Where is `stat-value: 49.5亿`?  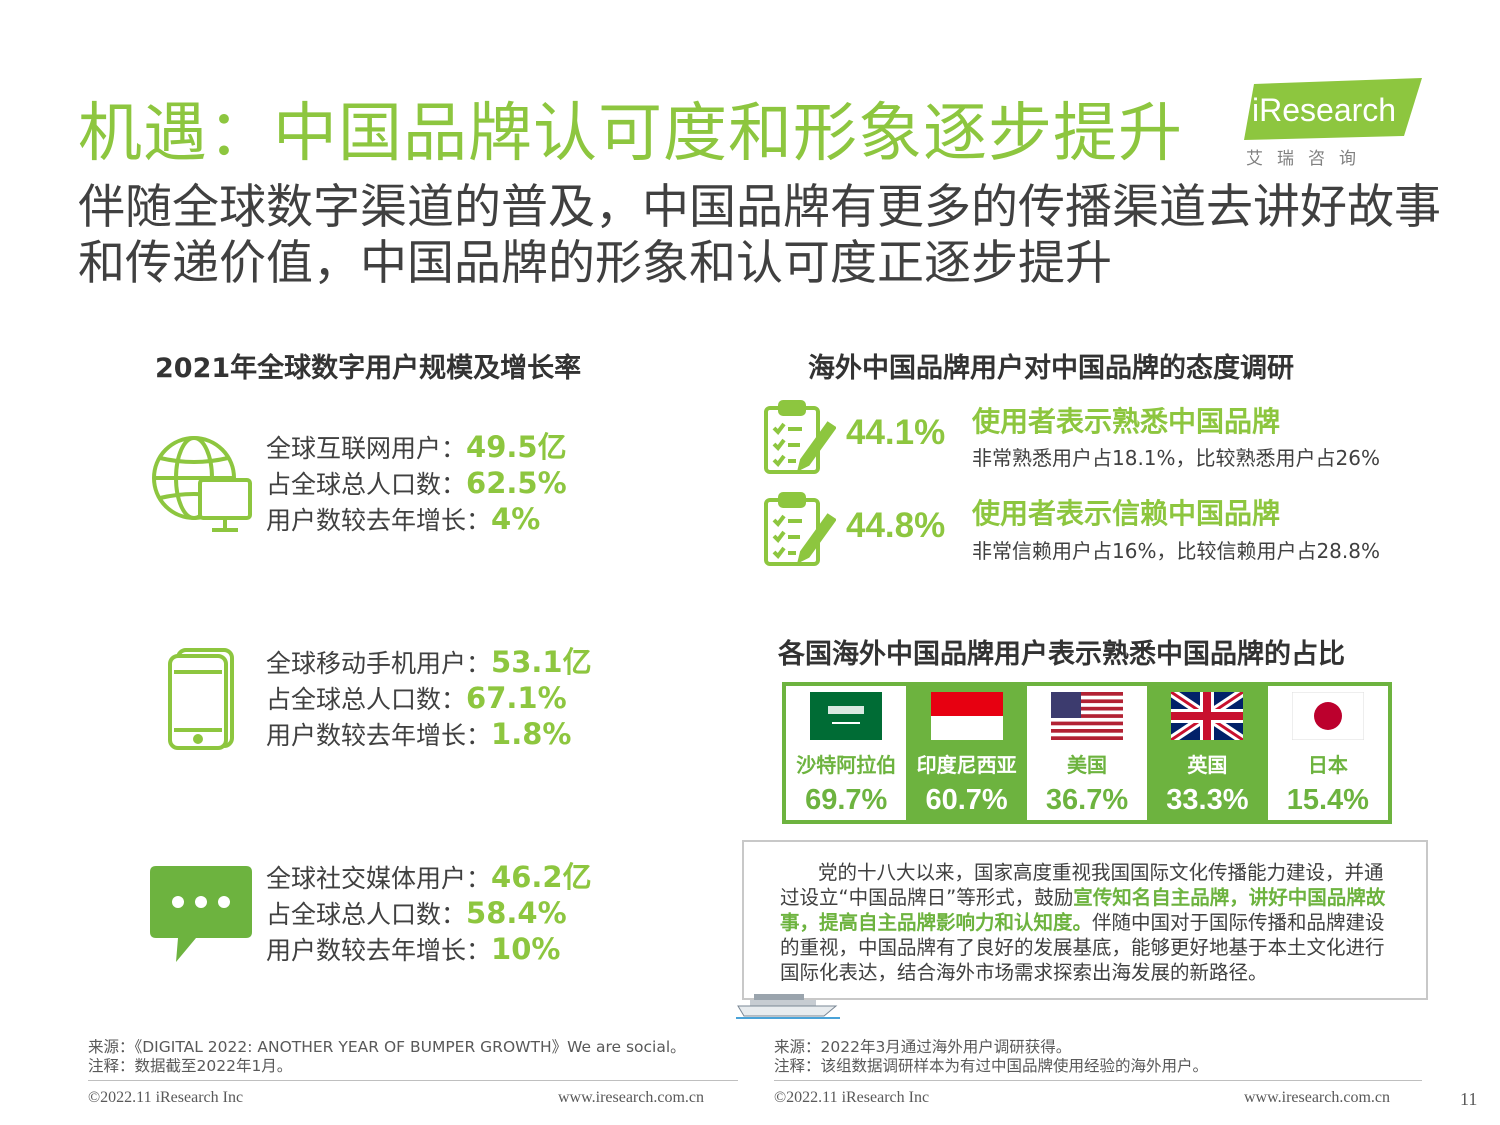 stat-value: 49.5亿 is located at coordinates (516, 447).